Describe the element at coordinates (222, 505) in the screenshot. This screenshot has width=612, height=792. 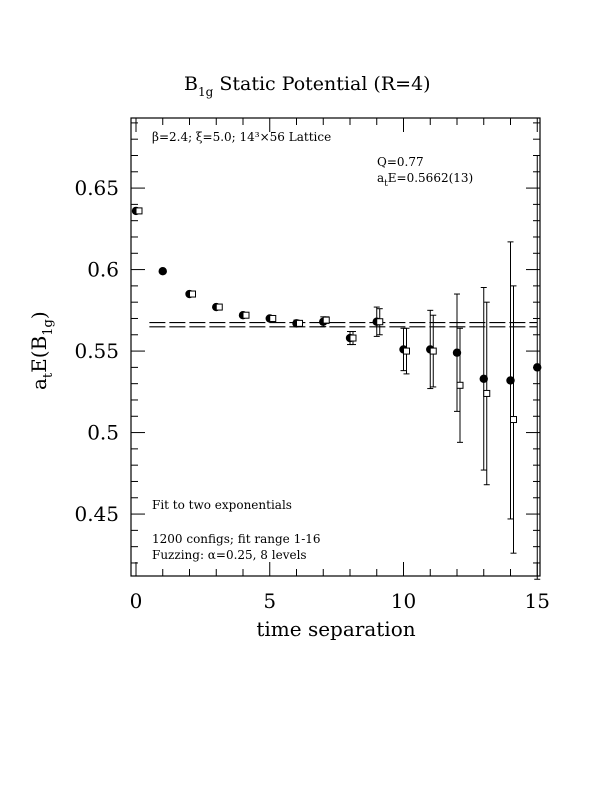
I see `fit-type-label: Fit to two exponentials` at that location.